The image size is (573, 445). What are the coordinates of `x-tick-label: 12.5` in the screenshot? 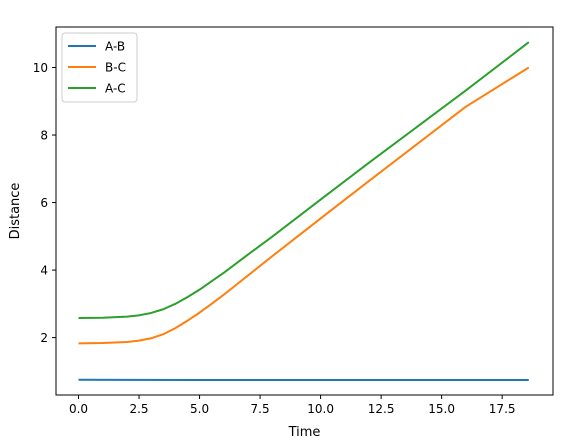 It's located at (381, 409).